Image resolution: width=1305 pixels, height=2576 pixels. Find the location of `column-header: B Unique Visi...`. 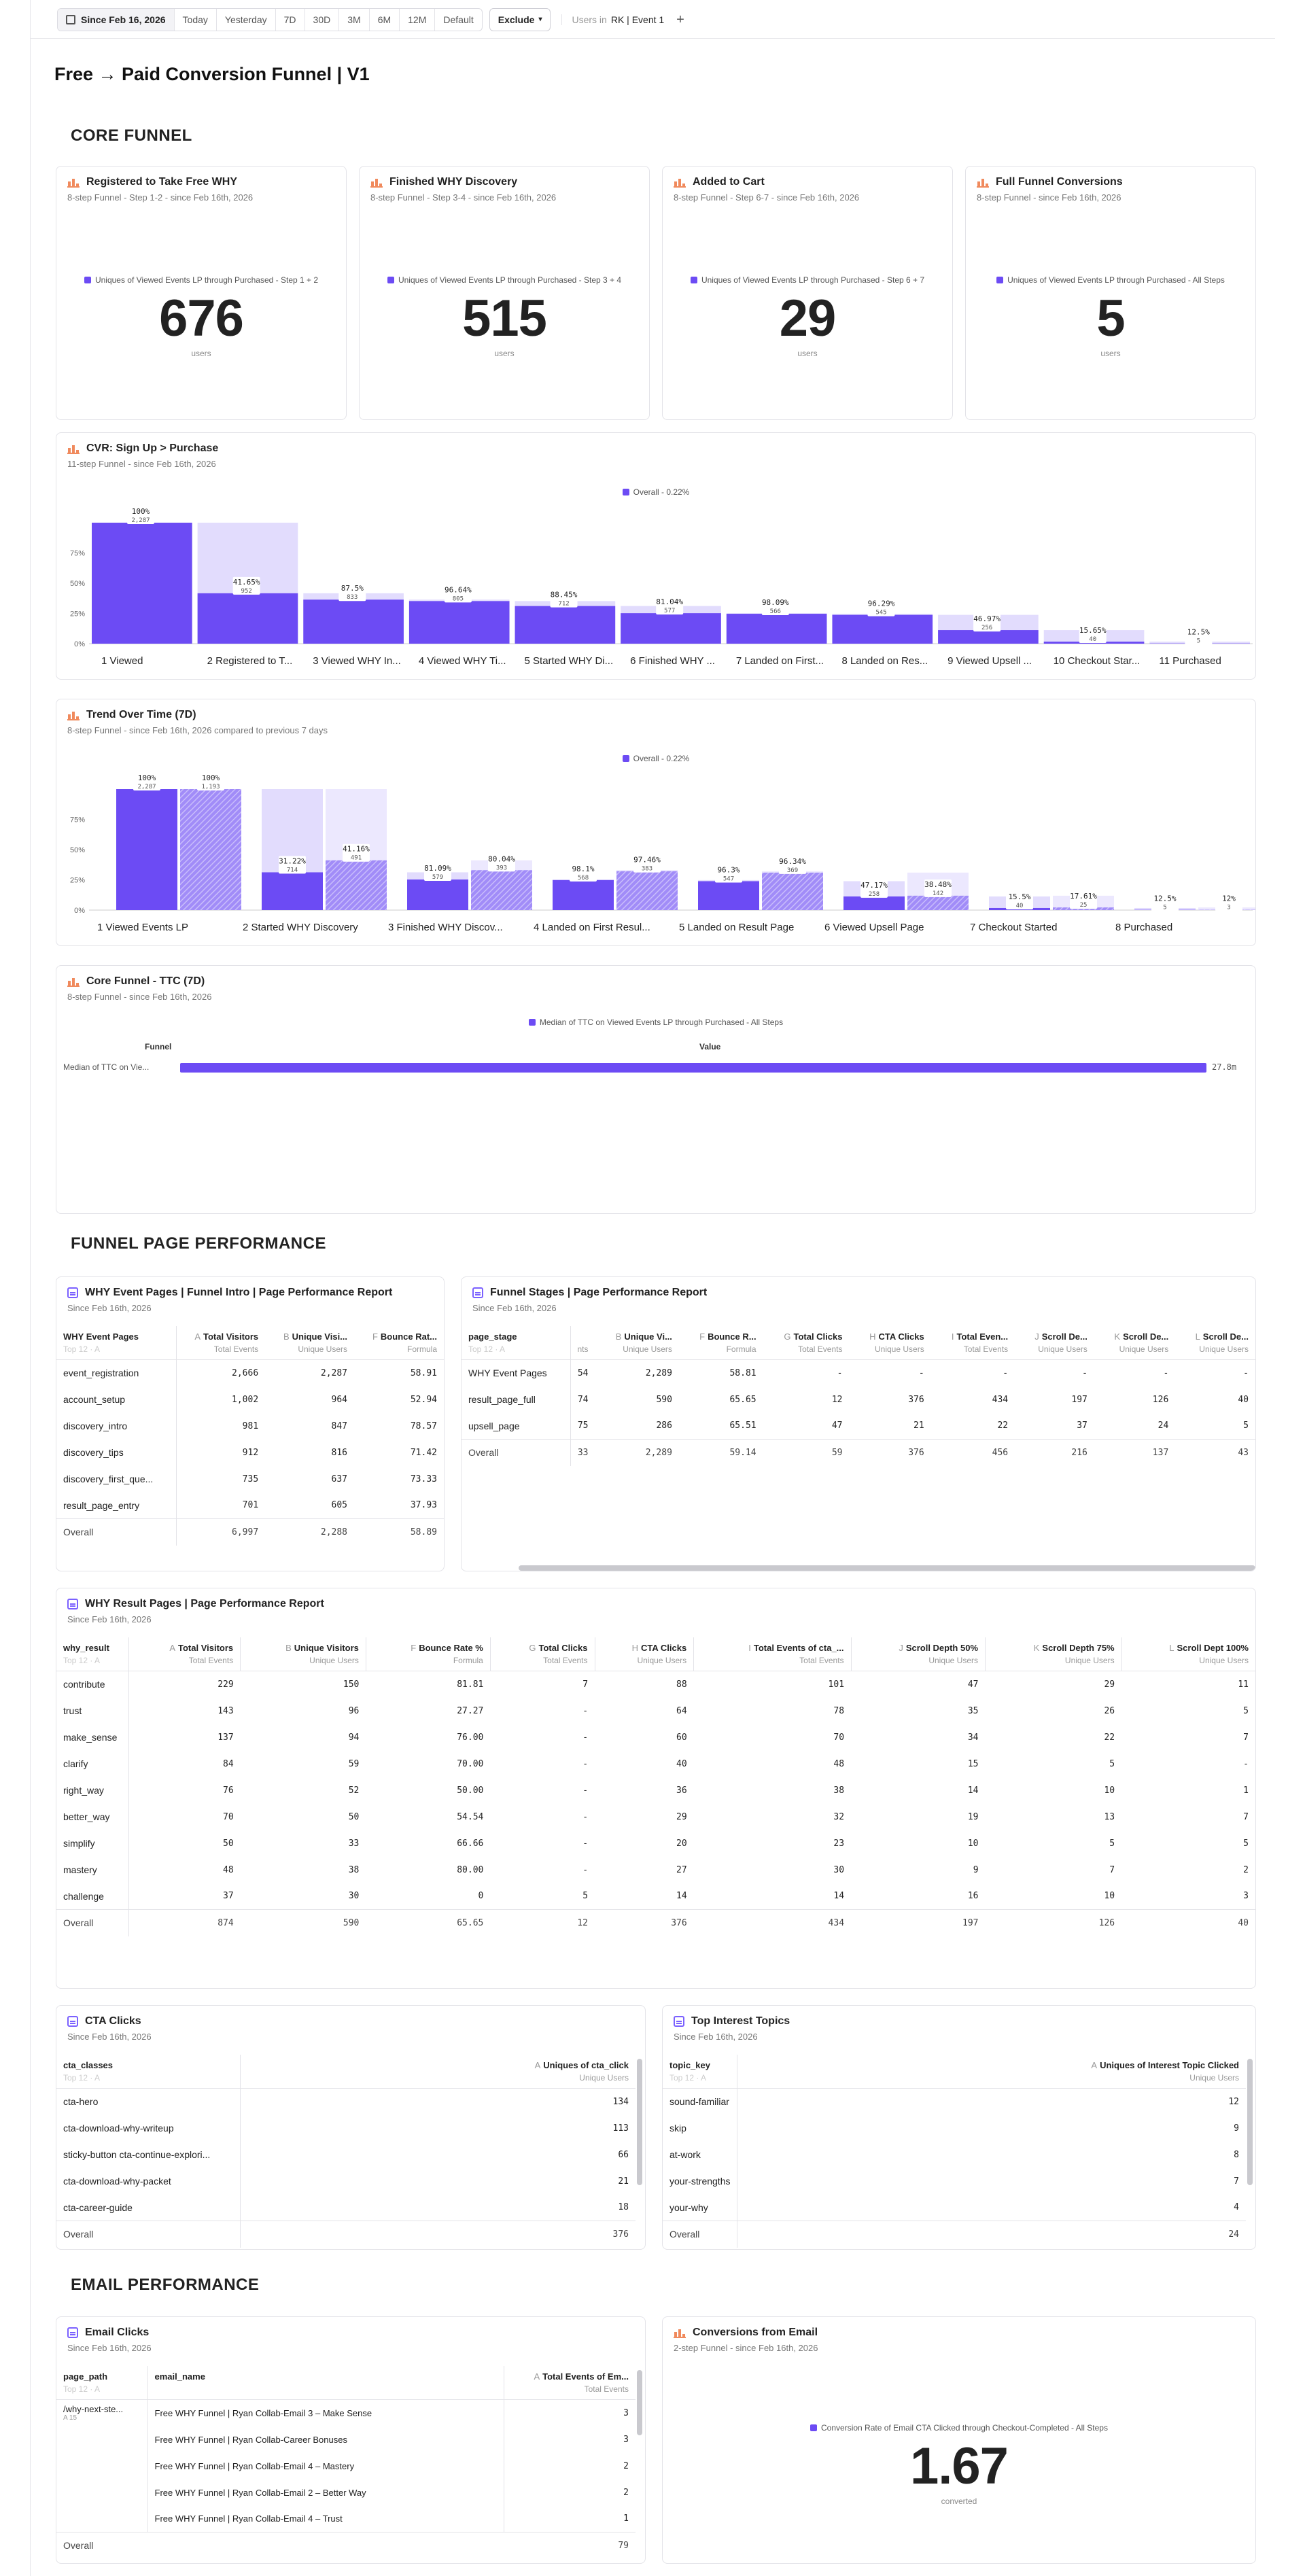

column-header: B Unique Visi... is located at coordinates (315, 1336).